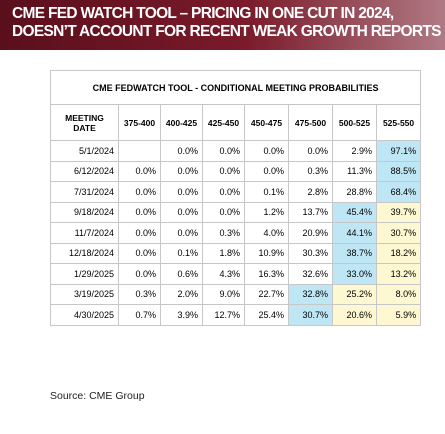 Image resolution: width=445 pixels, height=434 pixels. What do you see at coordinates (181, 274) in the screenshot?
I see `probability-cell: 0.6%` at bounding box center [181, 274].